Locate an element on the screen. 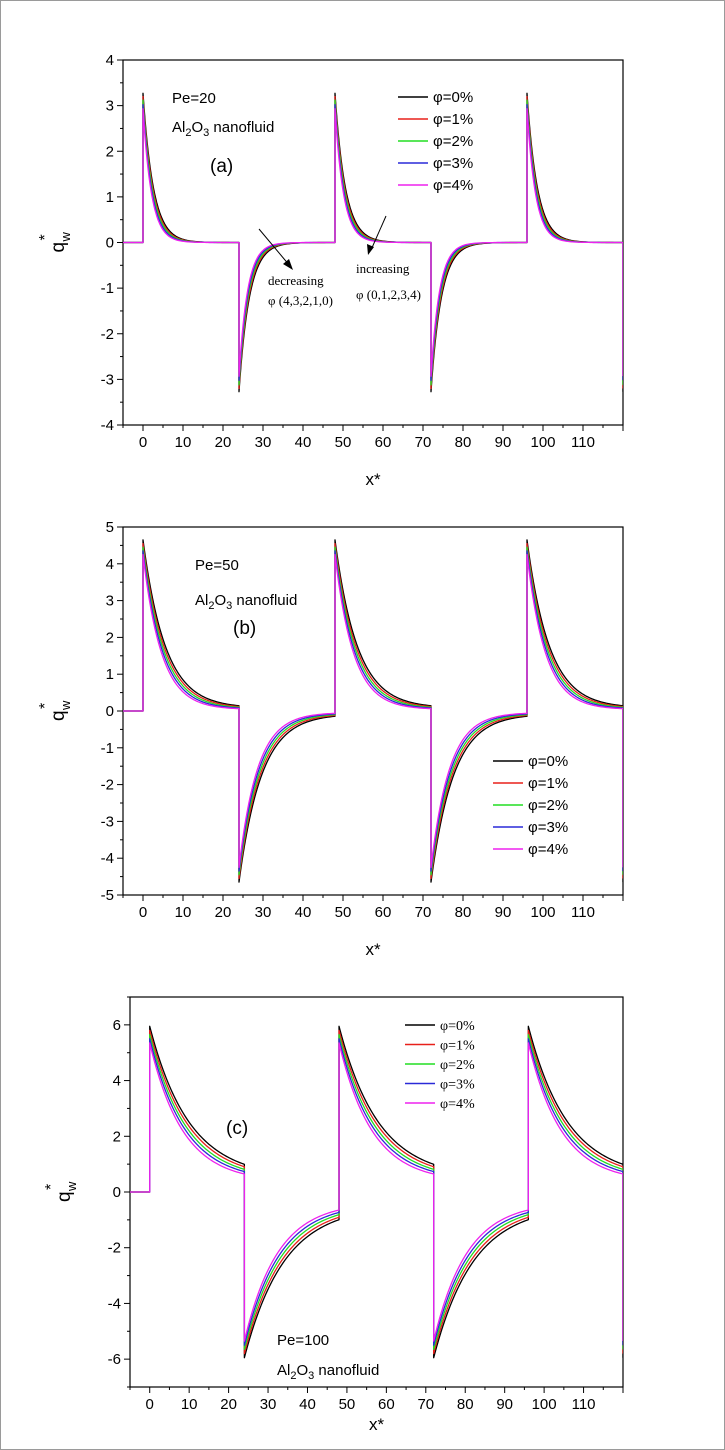 The image size is (725, 1450). panel-label: (a) is located at coordinates (221, 166).